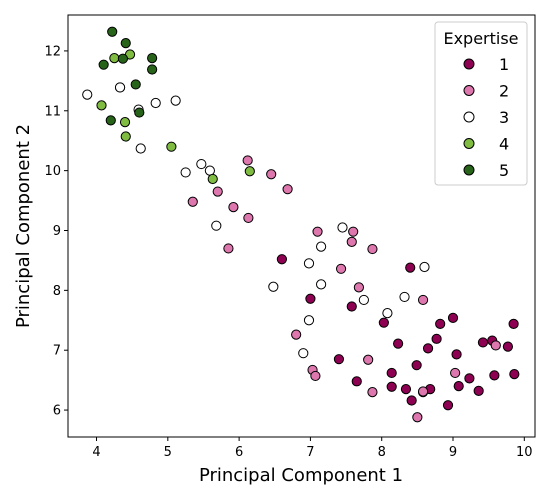 This screenshot has width=550, height=500. Describe the element at coordinates (312, 448) in the screenshot. I see `x-axis: 4 5 6 7 8 9 10` at that location.